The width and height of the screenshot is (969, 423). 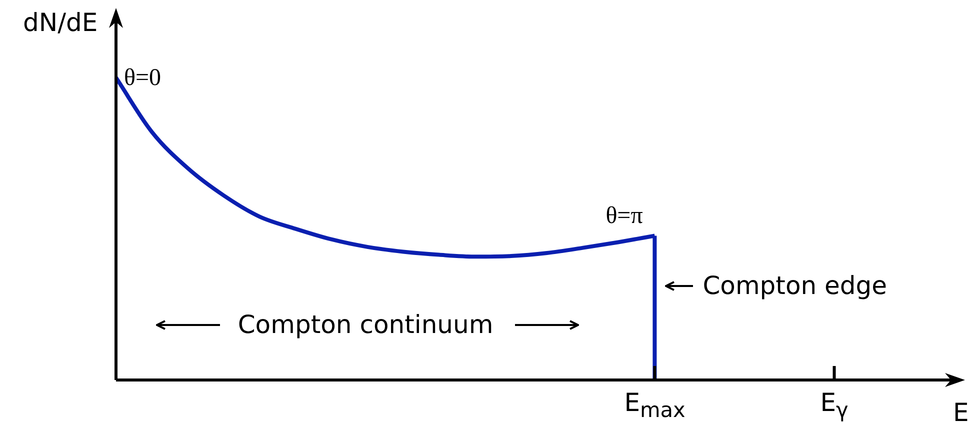 I want to click on annotation: θ=π, so click(x=624, y=215).